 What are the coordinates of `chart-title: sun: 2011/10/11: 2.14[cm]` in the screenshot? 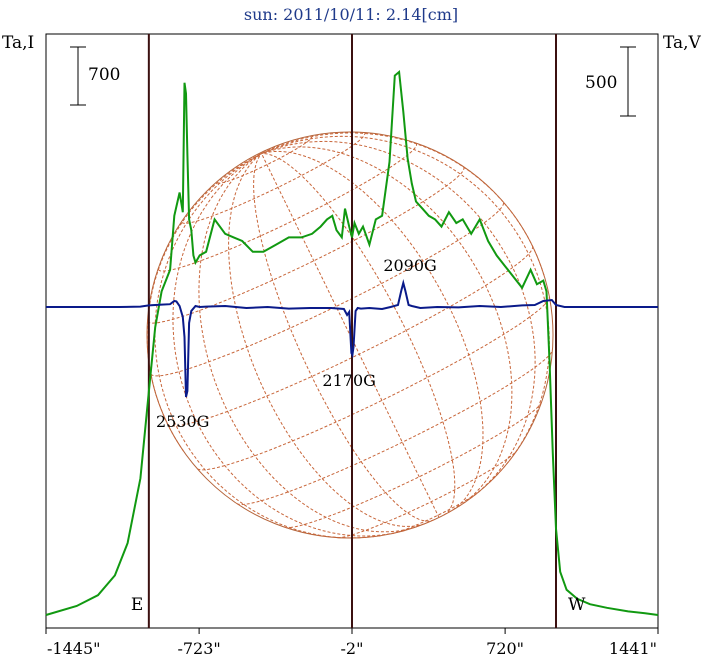 It's located at (351, 14).